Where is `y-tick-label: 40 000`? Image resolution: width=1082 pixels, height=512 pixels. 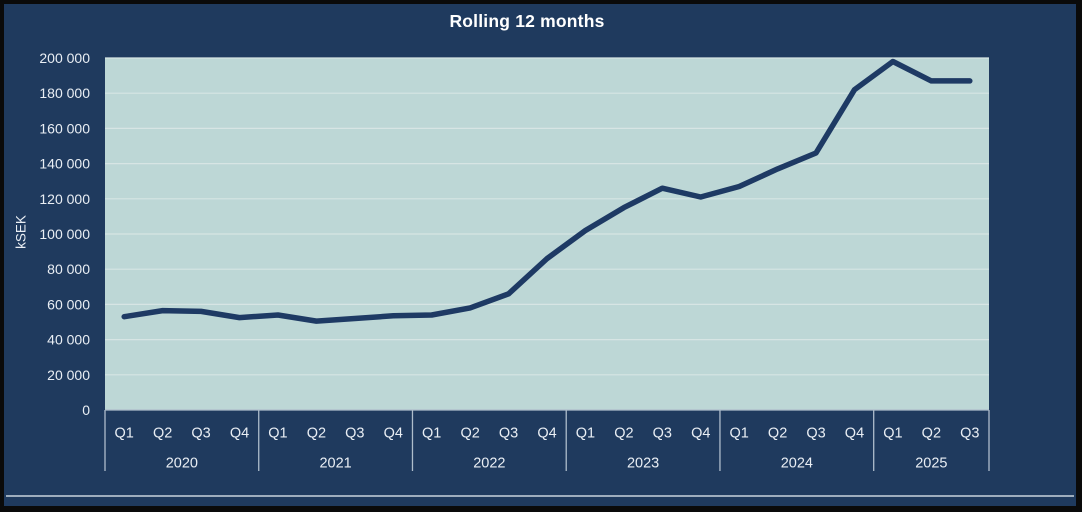
y-tick-label: 40 000 is located at coordinates (68, 340).